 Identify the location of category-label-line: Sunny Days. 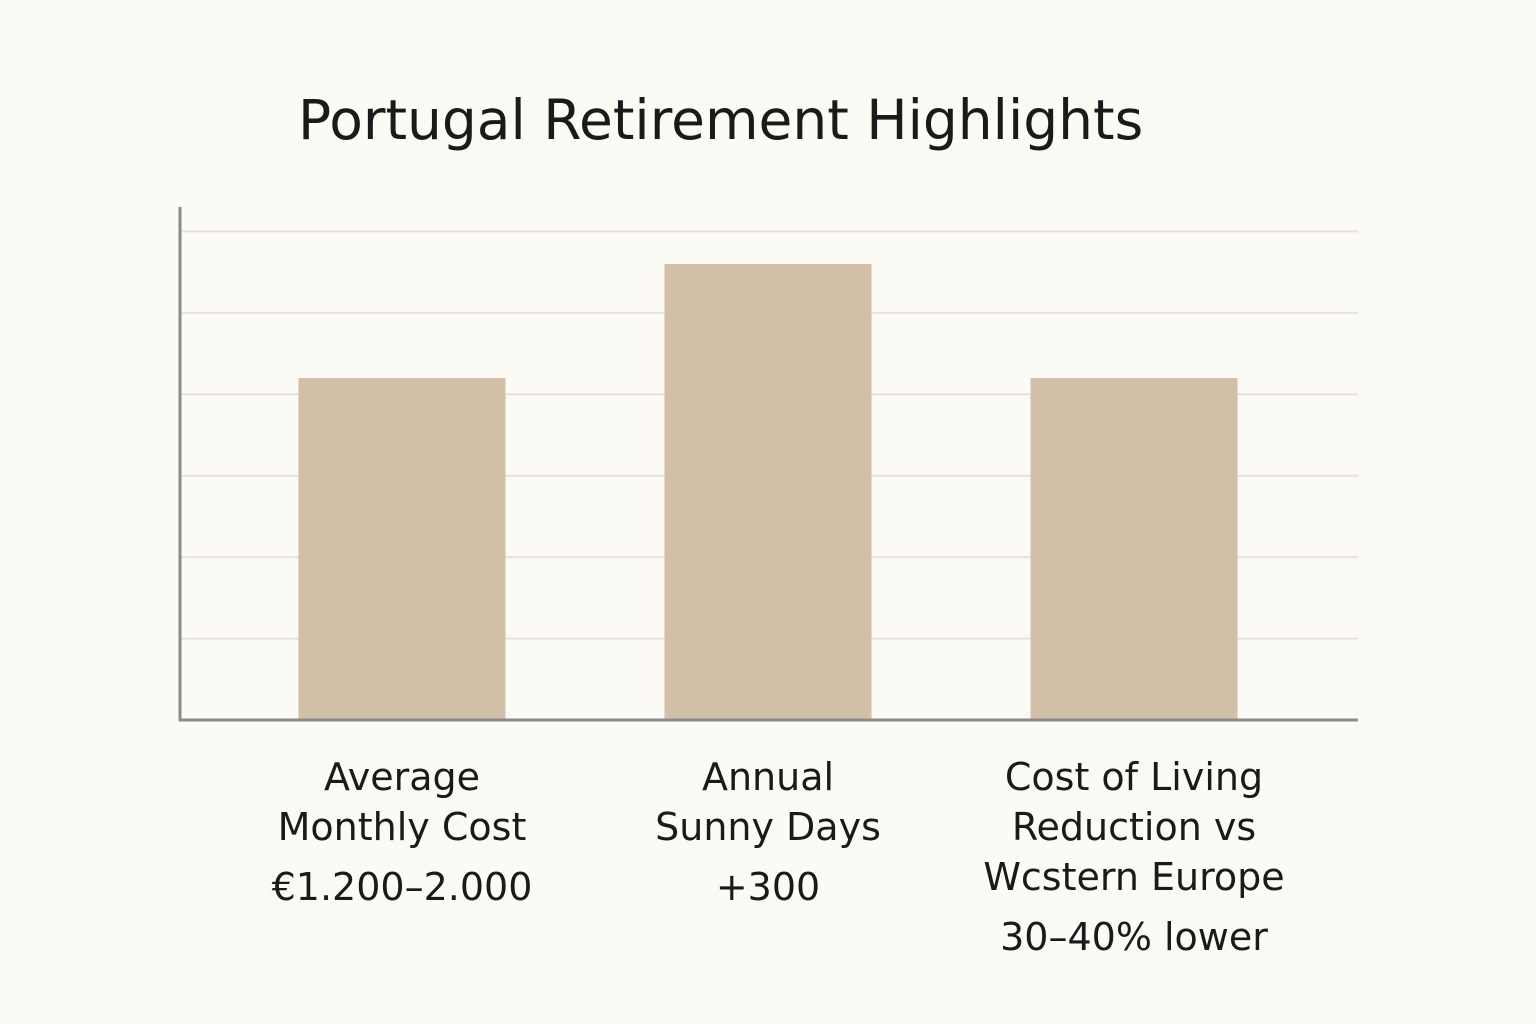
(768, 827).